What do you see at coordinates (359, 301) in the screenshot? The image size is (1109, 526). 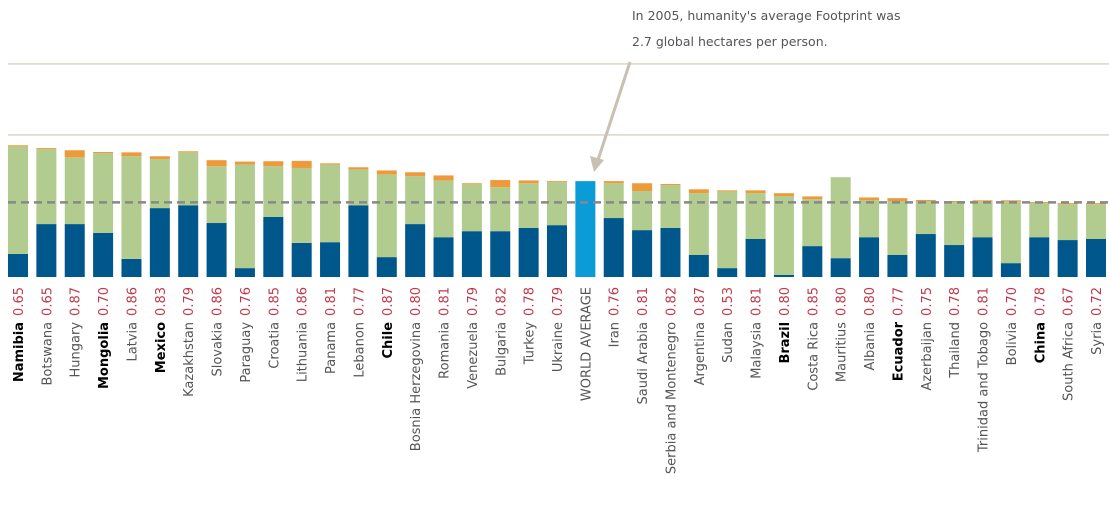 I see `hdi-label: 0.77` at bounding box center [359, 301].